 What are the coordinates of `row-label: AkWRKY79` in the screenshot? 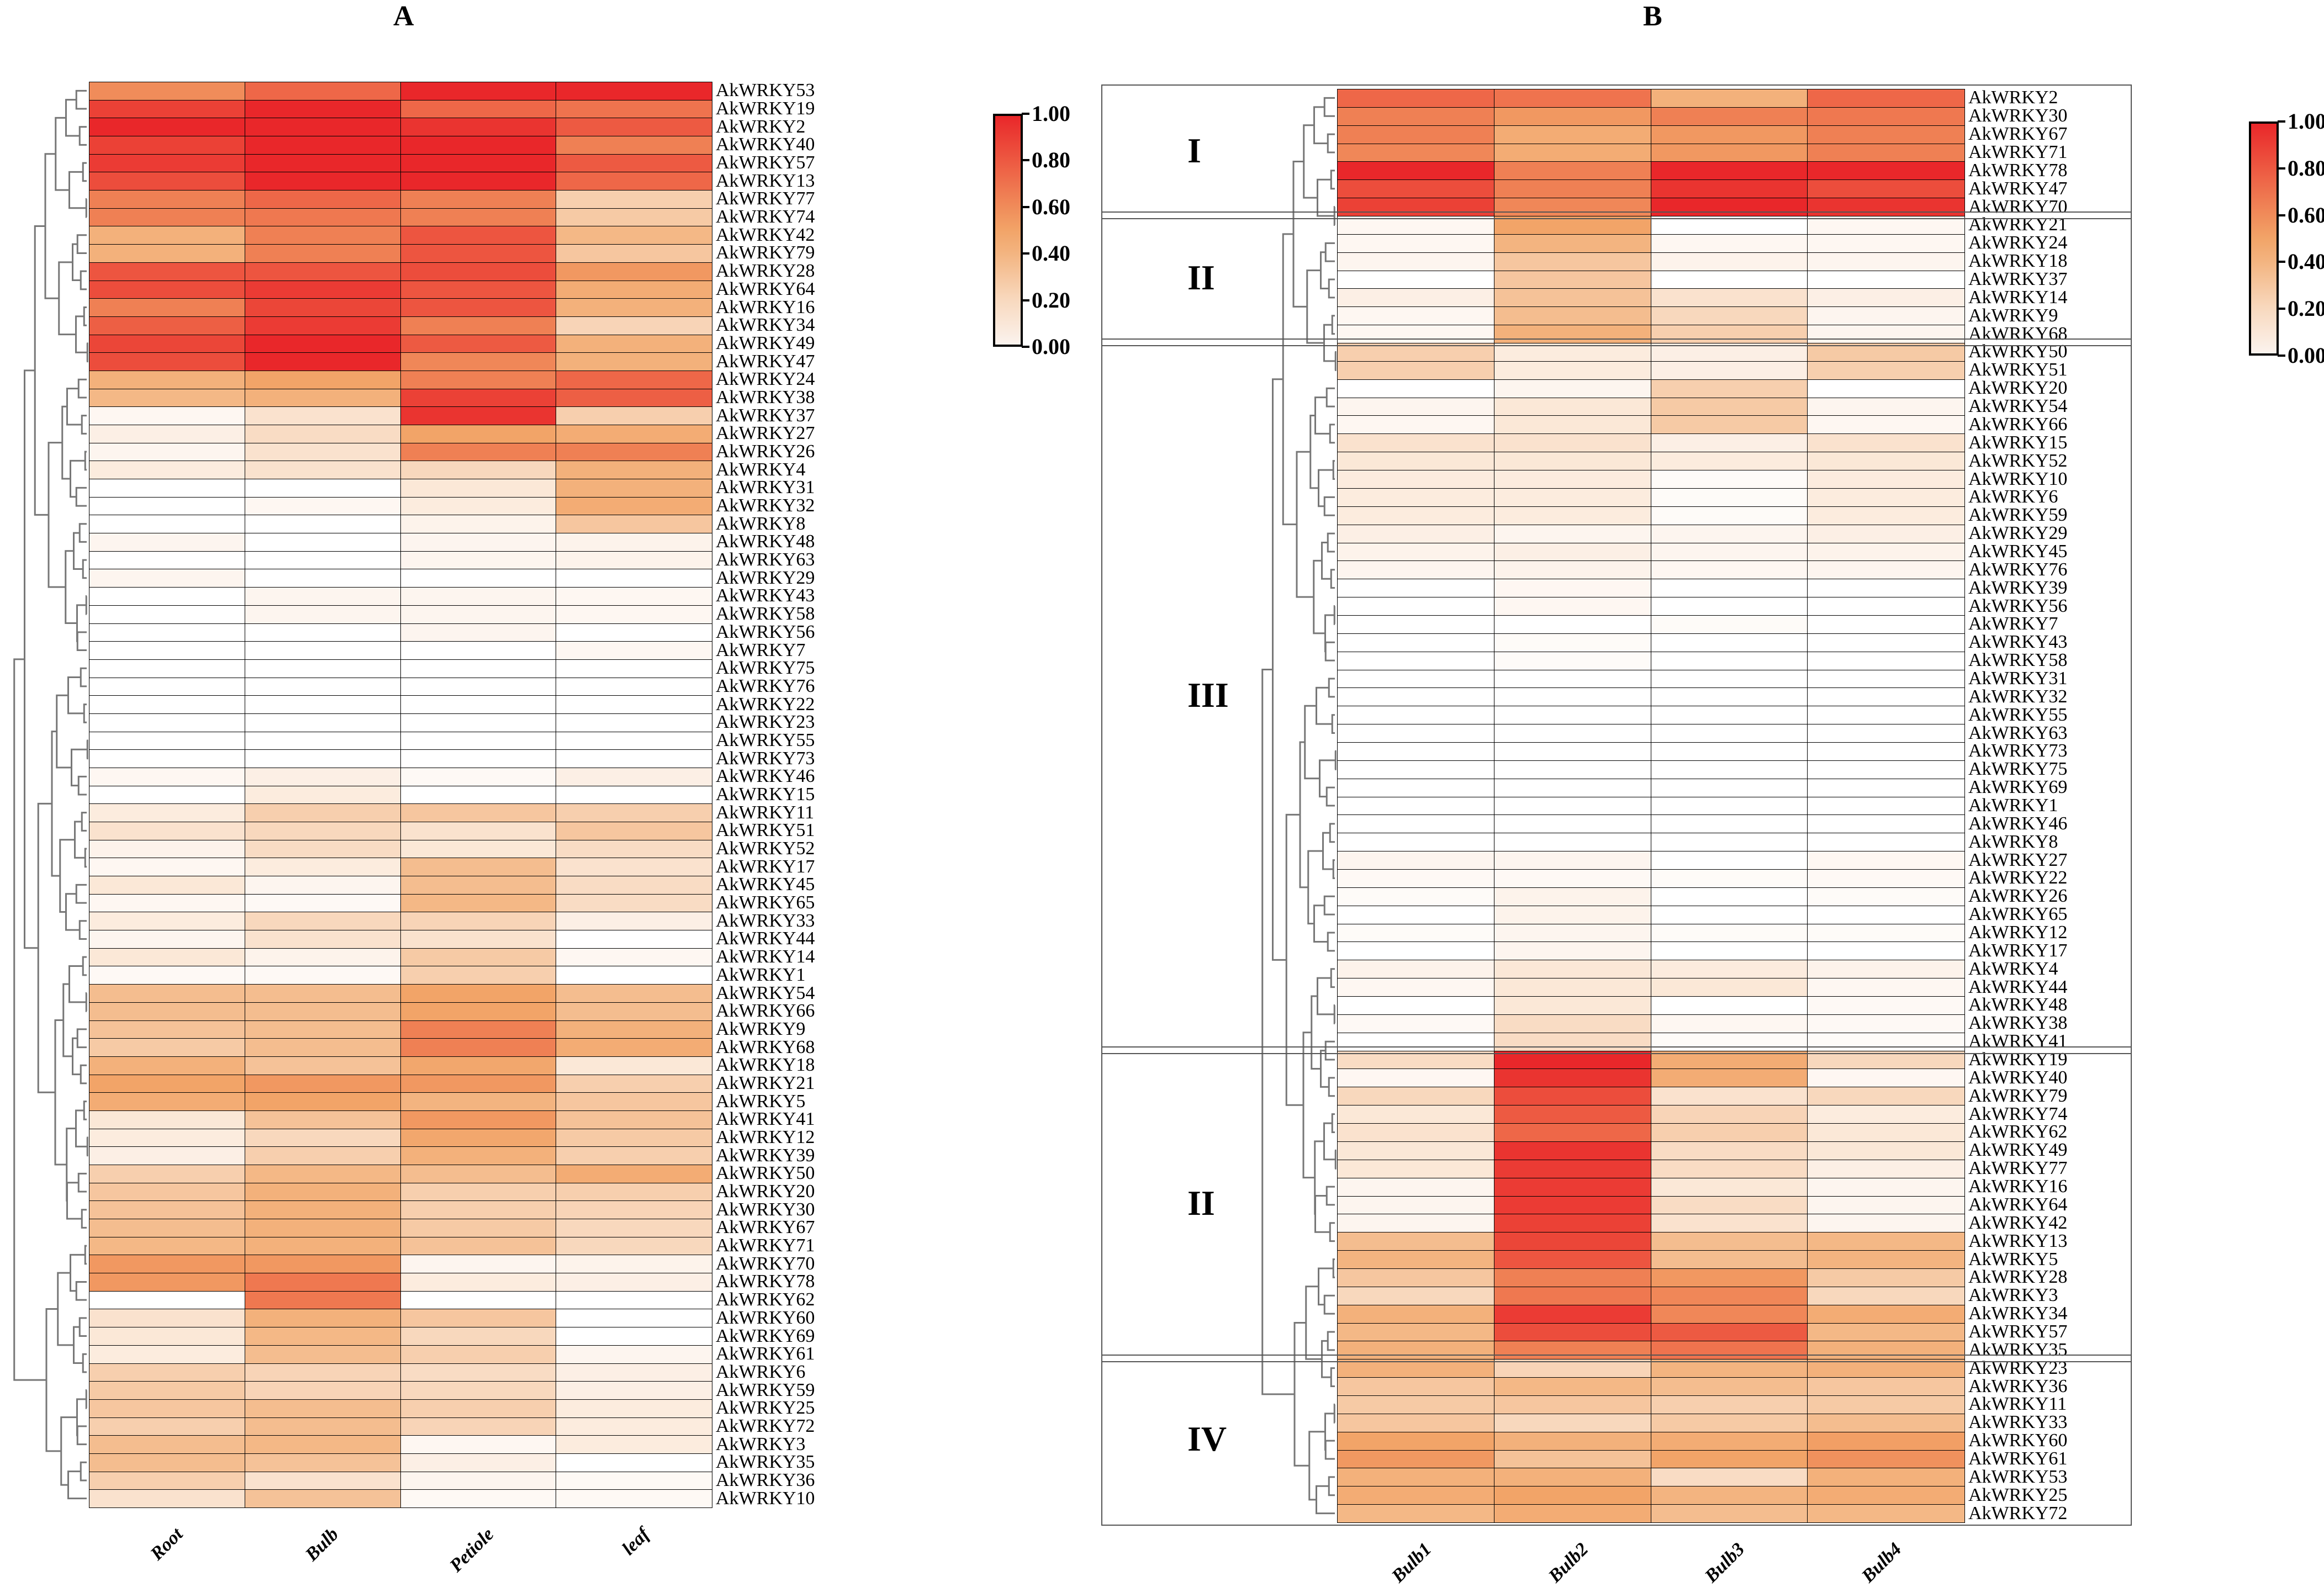 It's located at (2018, 1095).